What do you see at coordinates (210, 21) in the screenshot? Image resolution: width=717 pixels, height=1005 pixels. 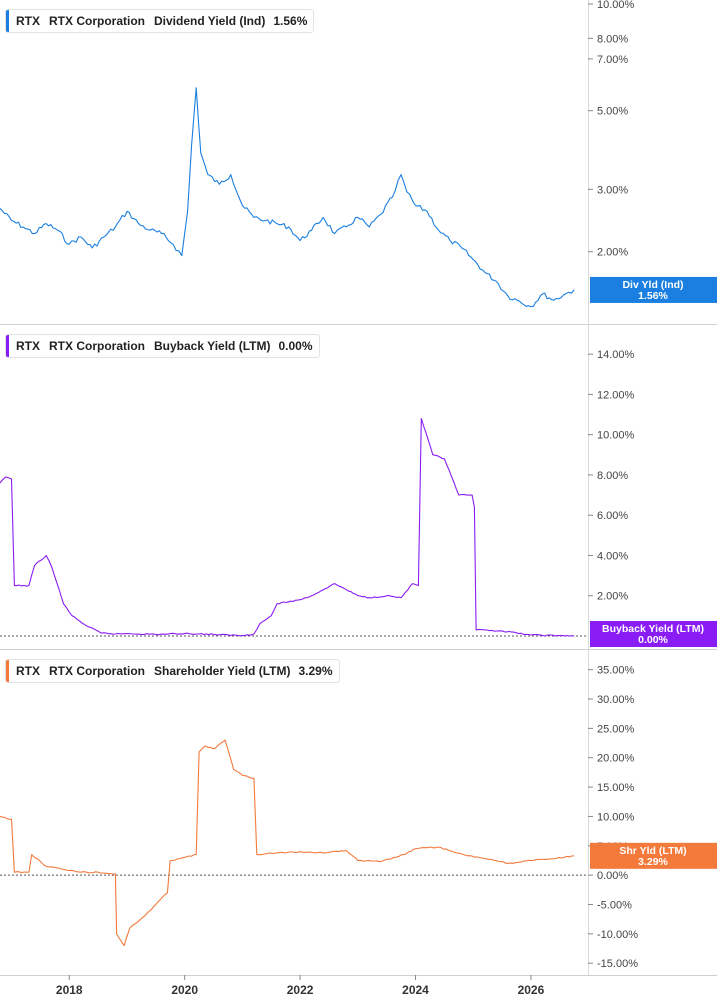 I see `legend-metric: Dividend Yield (Ind)` at bounding box center [210, 21].